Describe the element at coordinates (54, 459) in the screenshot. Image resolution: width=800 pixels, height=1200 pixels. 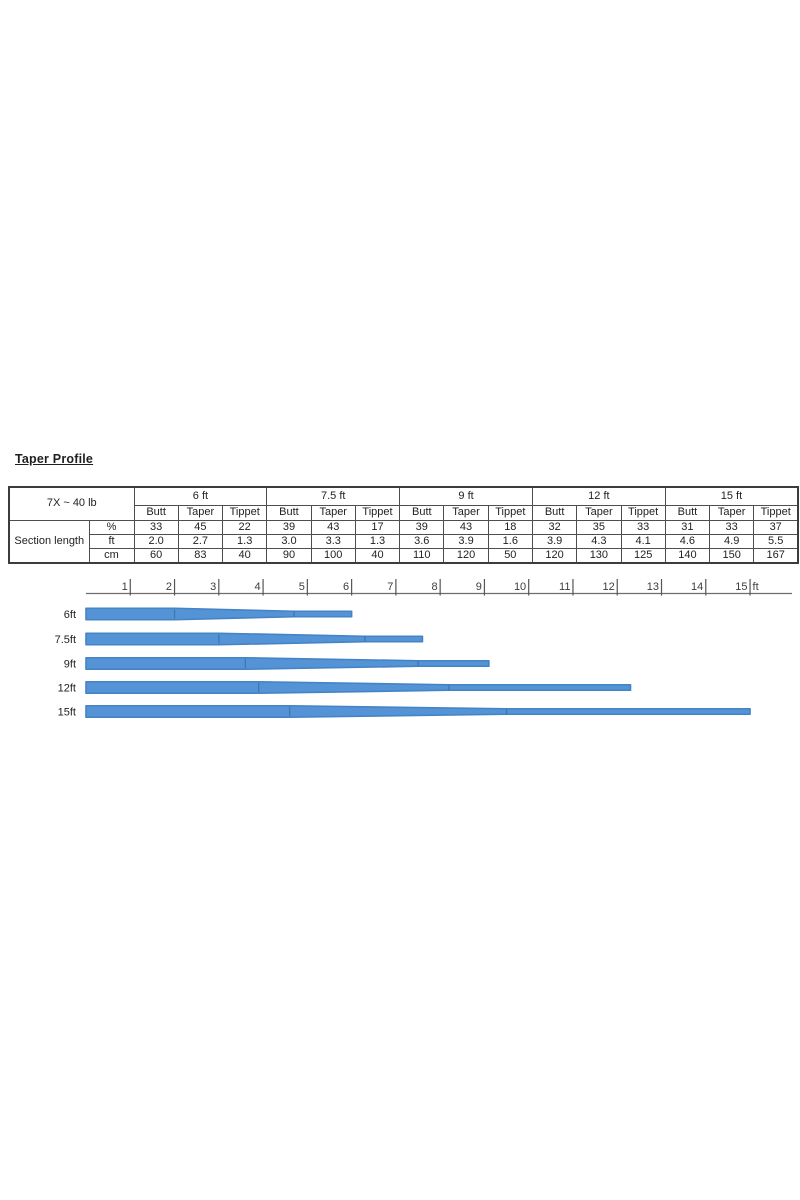
I see `page-title: Taper Profile` at that location.